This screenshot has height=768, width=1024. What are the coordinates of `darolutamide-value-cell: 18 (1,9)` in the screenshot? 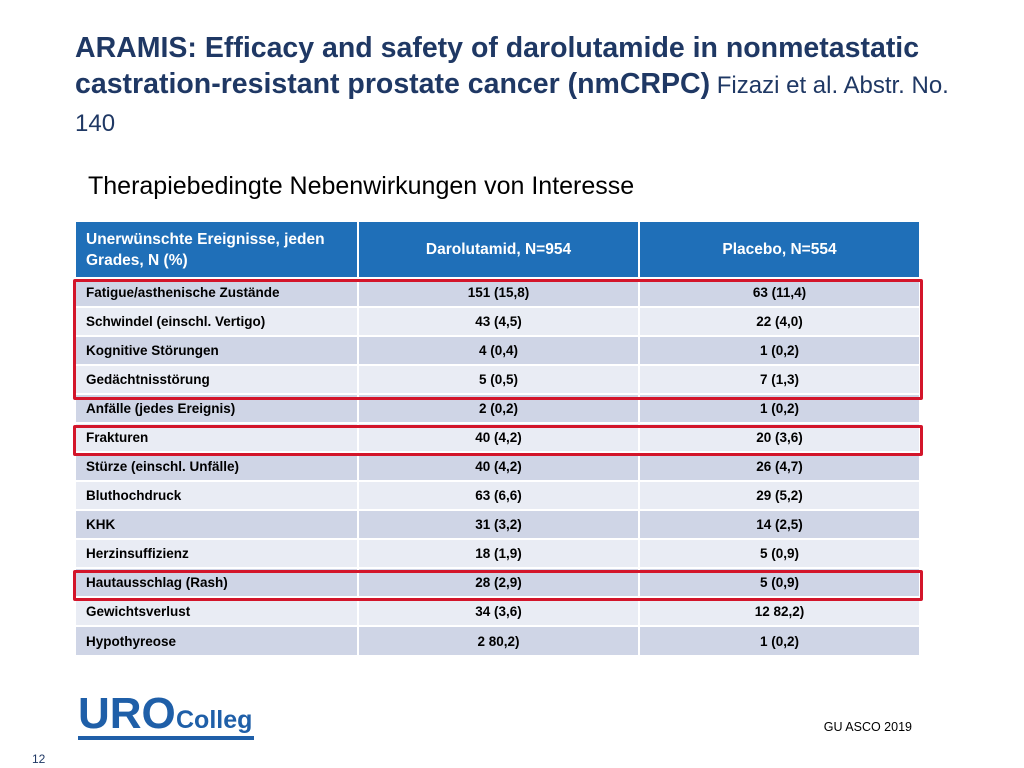 It's located at (499, 553).